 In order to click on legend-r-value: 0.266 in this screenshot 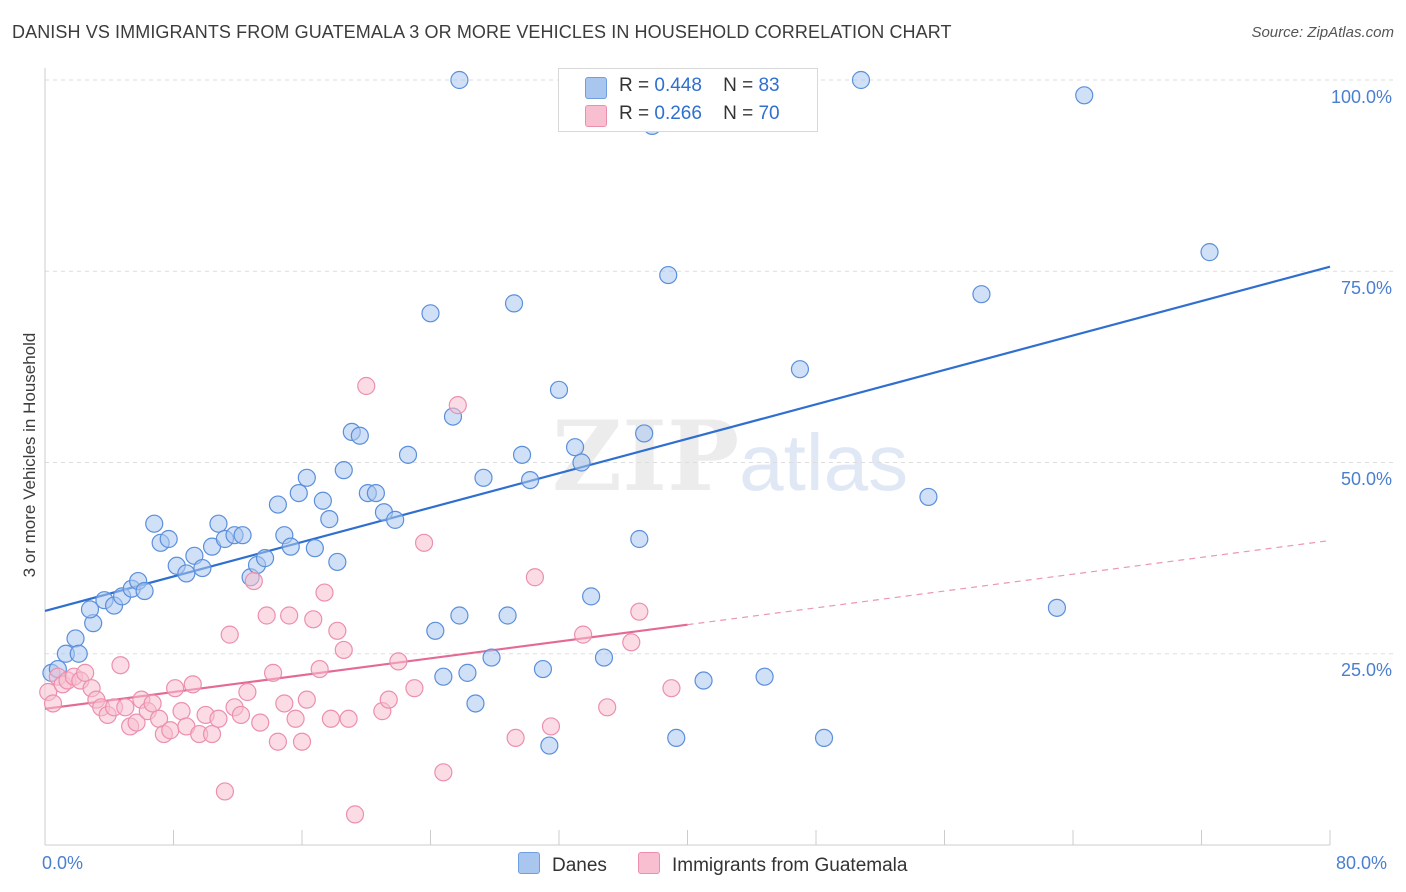, I will do `click(678, 113)`.